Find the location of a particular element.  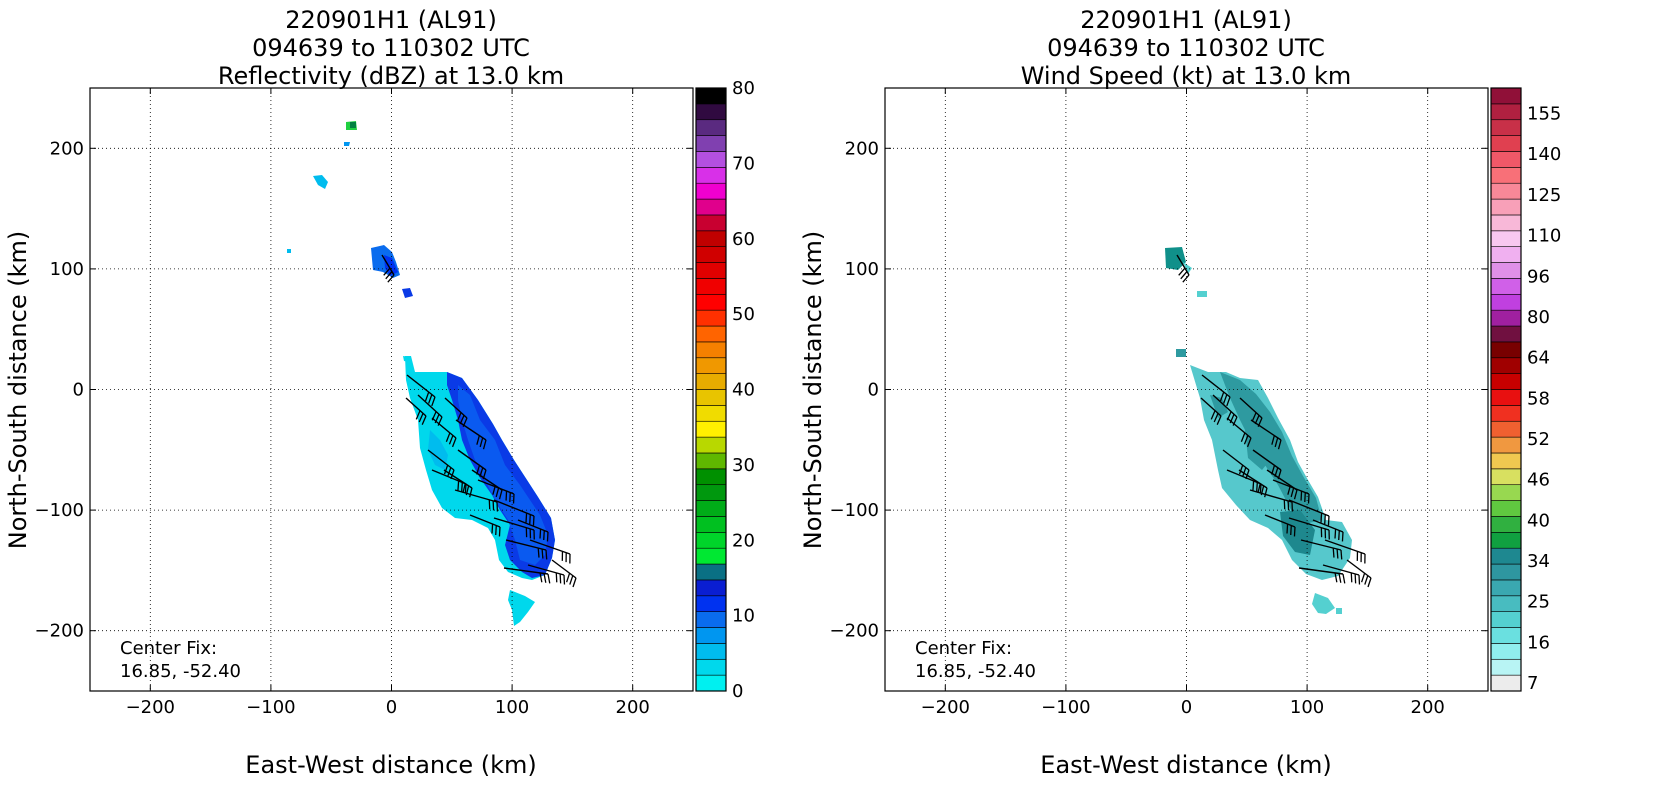

wind-x-tick-label: −200 is located at coordinates (945, 707).